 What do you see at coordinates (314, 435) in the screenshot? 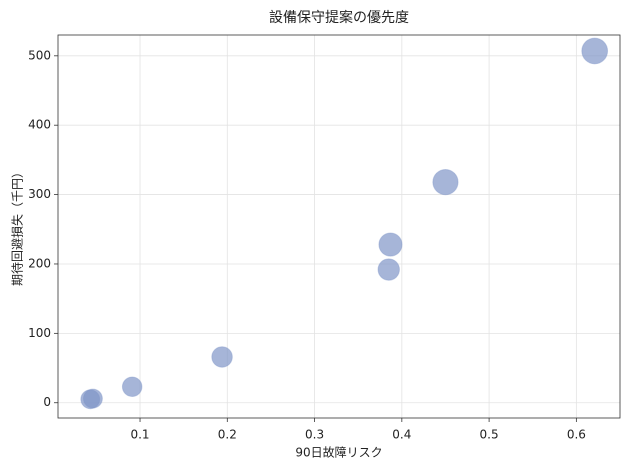
I see `x-tick-label: 0.3` at bounding box center [314, 435].